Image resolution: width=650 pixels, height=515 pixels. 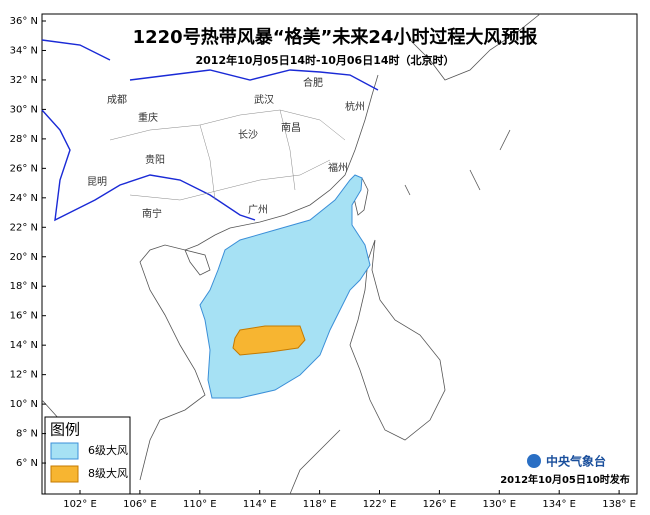 I want to click on lat-label: 24° N, so click(x=24, y=198).